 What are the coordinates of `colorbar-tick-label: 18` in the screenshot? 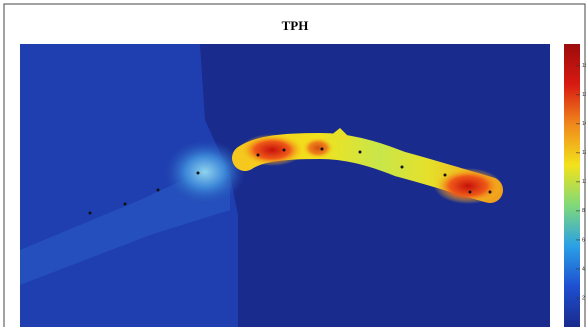 It's located at (584, 66).